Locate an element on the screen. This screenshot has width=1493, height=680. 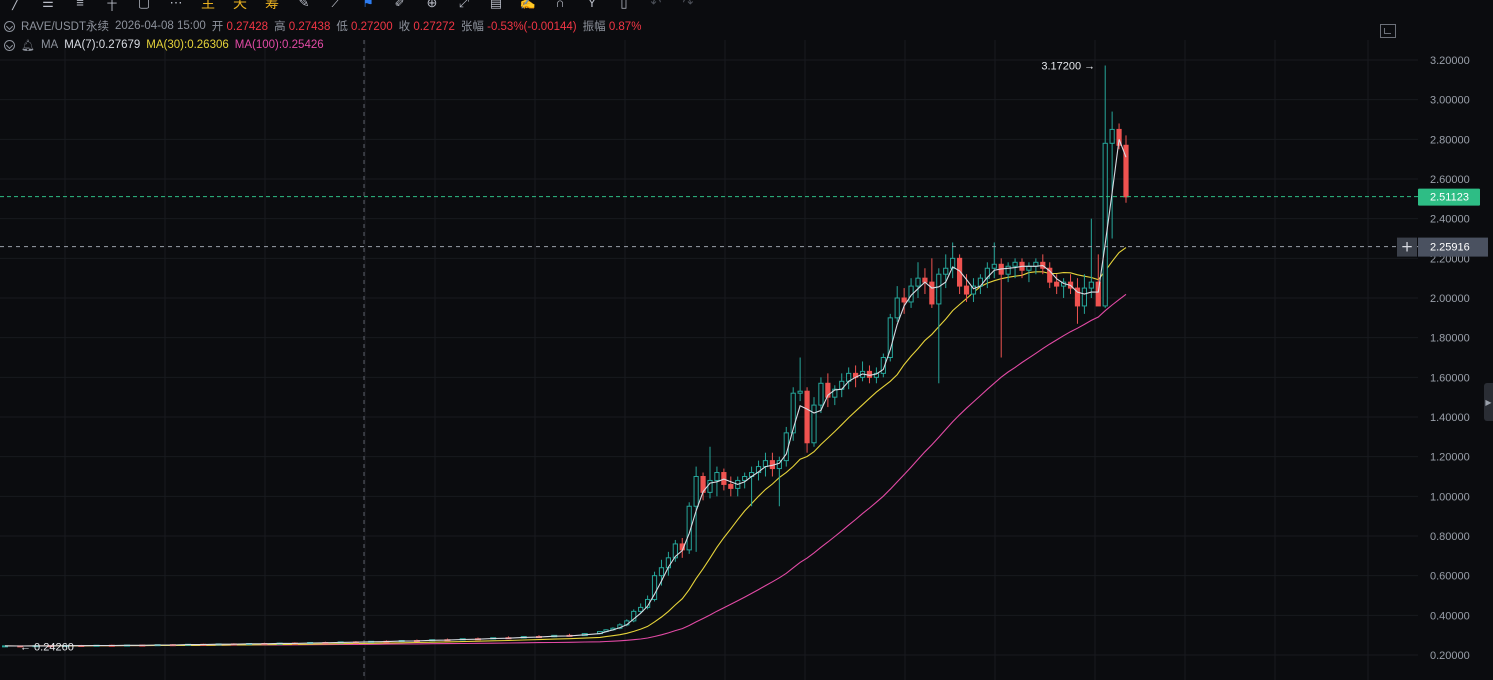
change-value: -0.53%(-0.00144) is located at coordinates (532, 27).